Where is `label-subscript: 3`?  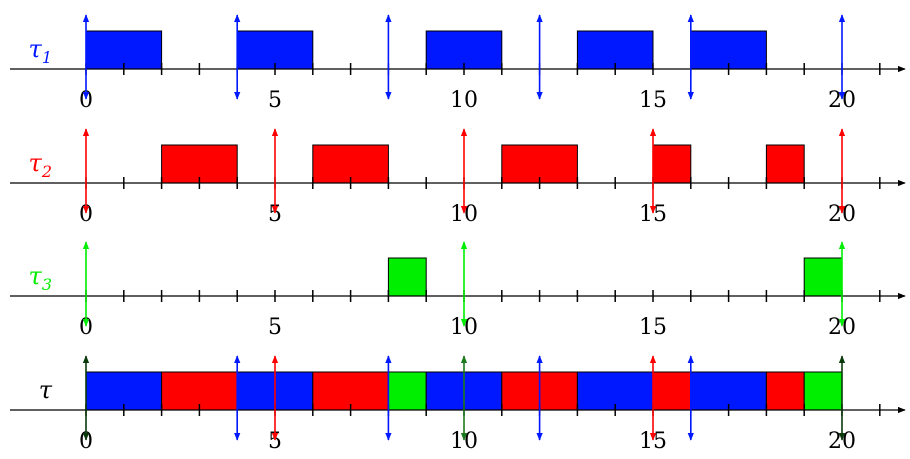
label-subscript: 3 is located at coordinates (47, 284).